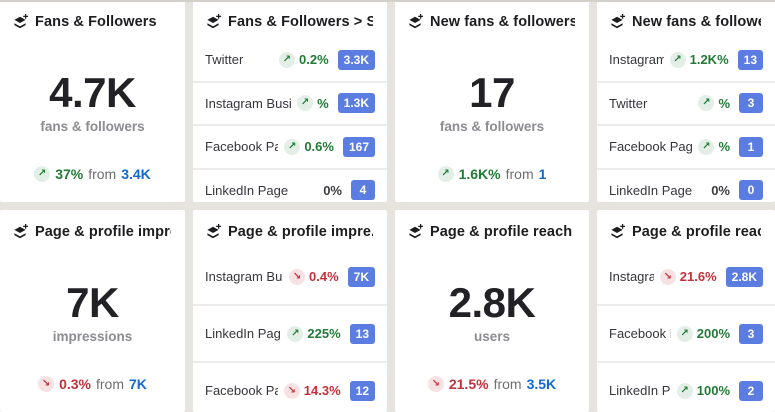 The width and height of the screenshot is (775, 412). Describe the element at coordinates (324, 333) in the screenshot. I see `row-percent: 225%` at that location.